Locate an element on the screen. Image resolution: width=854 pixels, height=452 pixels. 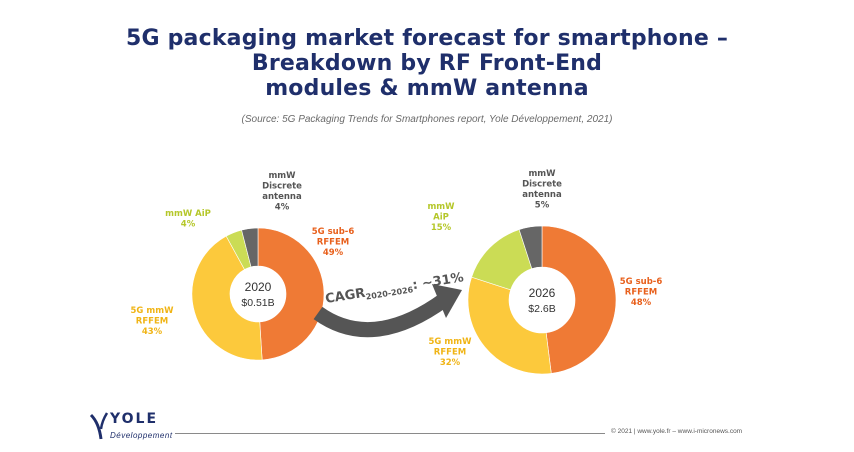
donut-center-2020 is located at coordinates (258, 294).